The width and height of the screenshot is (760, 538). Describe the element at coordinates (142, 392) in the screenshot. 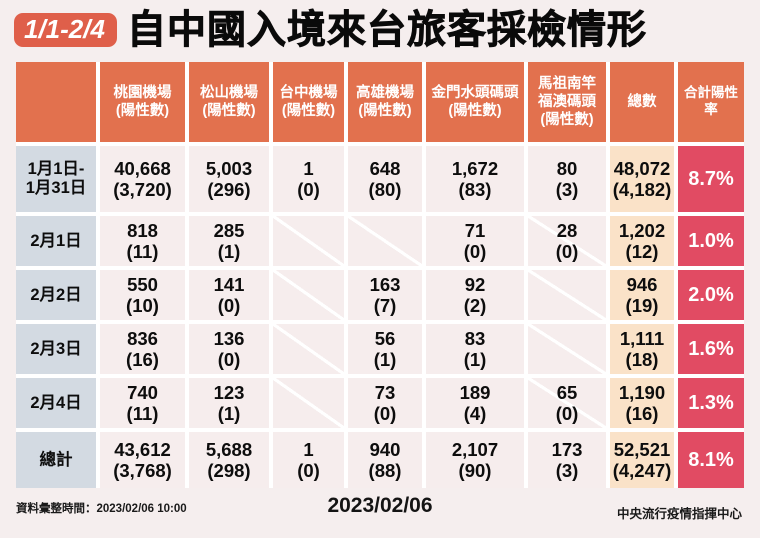

I see `cell-value: 740` at that location.